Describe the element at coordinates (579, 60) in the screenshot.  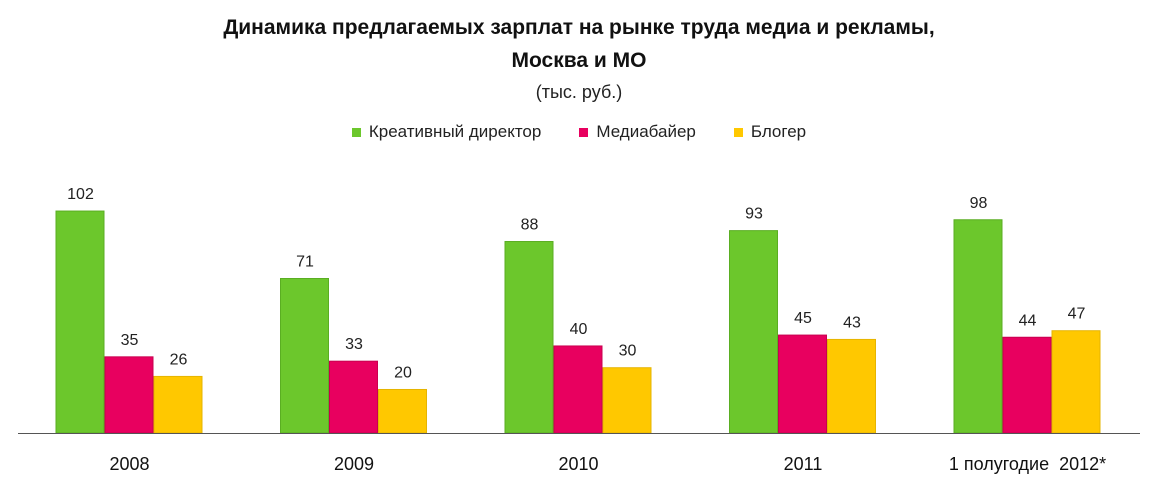
I see `chart-title-line2: Москва и МО` at that location.